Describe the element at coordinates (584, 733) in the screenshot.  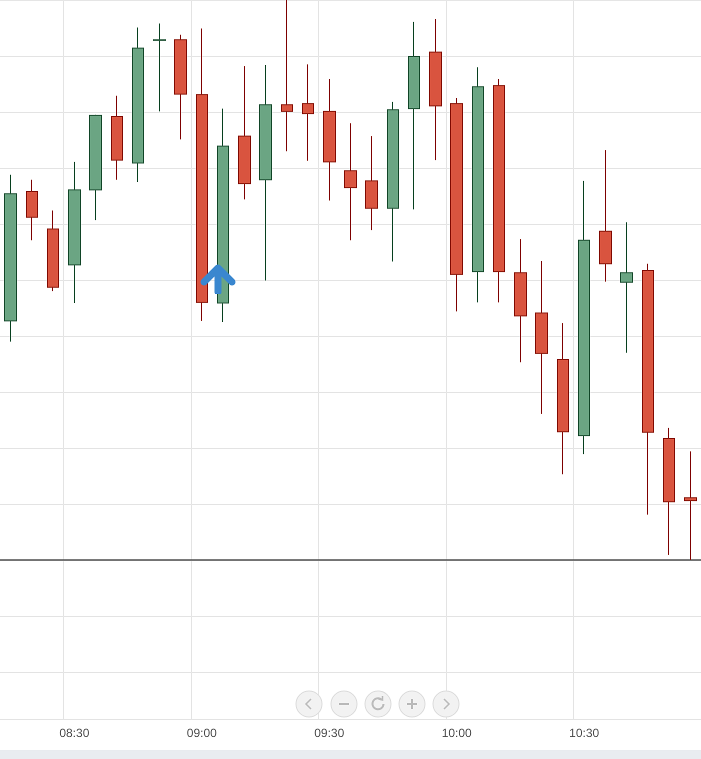
I see `x-tick-label: 10:30` at that location.